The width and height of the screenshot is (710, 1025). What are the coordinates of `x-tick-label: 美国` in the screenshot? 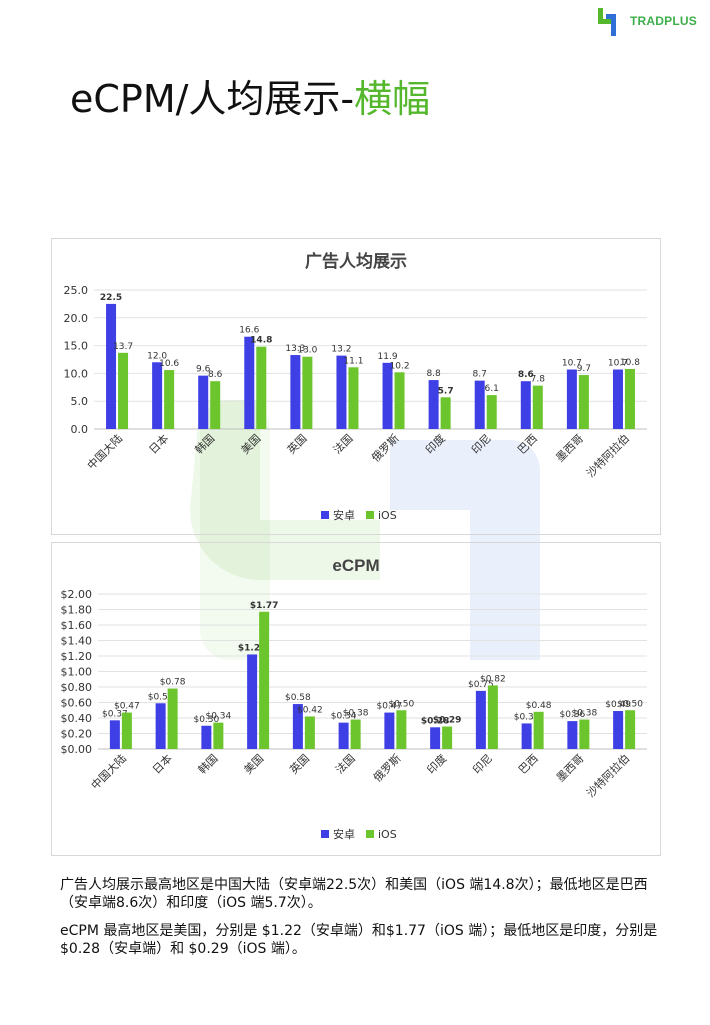 It's located at (251, 444).